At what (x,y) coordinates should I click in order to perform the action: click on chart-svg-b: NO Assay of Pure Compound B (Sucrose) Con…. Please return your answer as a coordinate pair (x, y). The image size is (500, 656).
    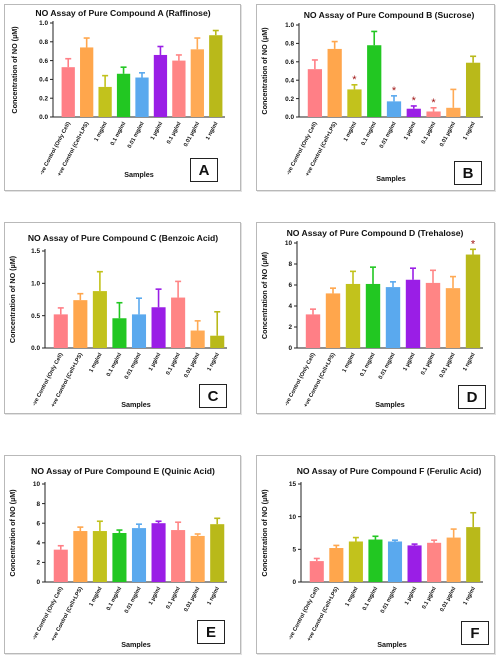
    Looking at the image, I should click on (371, 96).